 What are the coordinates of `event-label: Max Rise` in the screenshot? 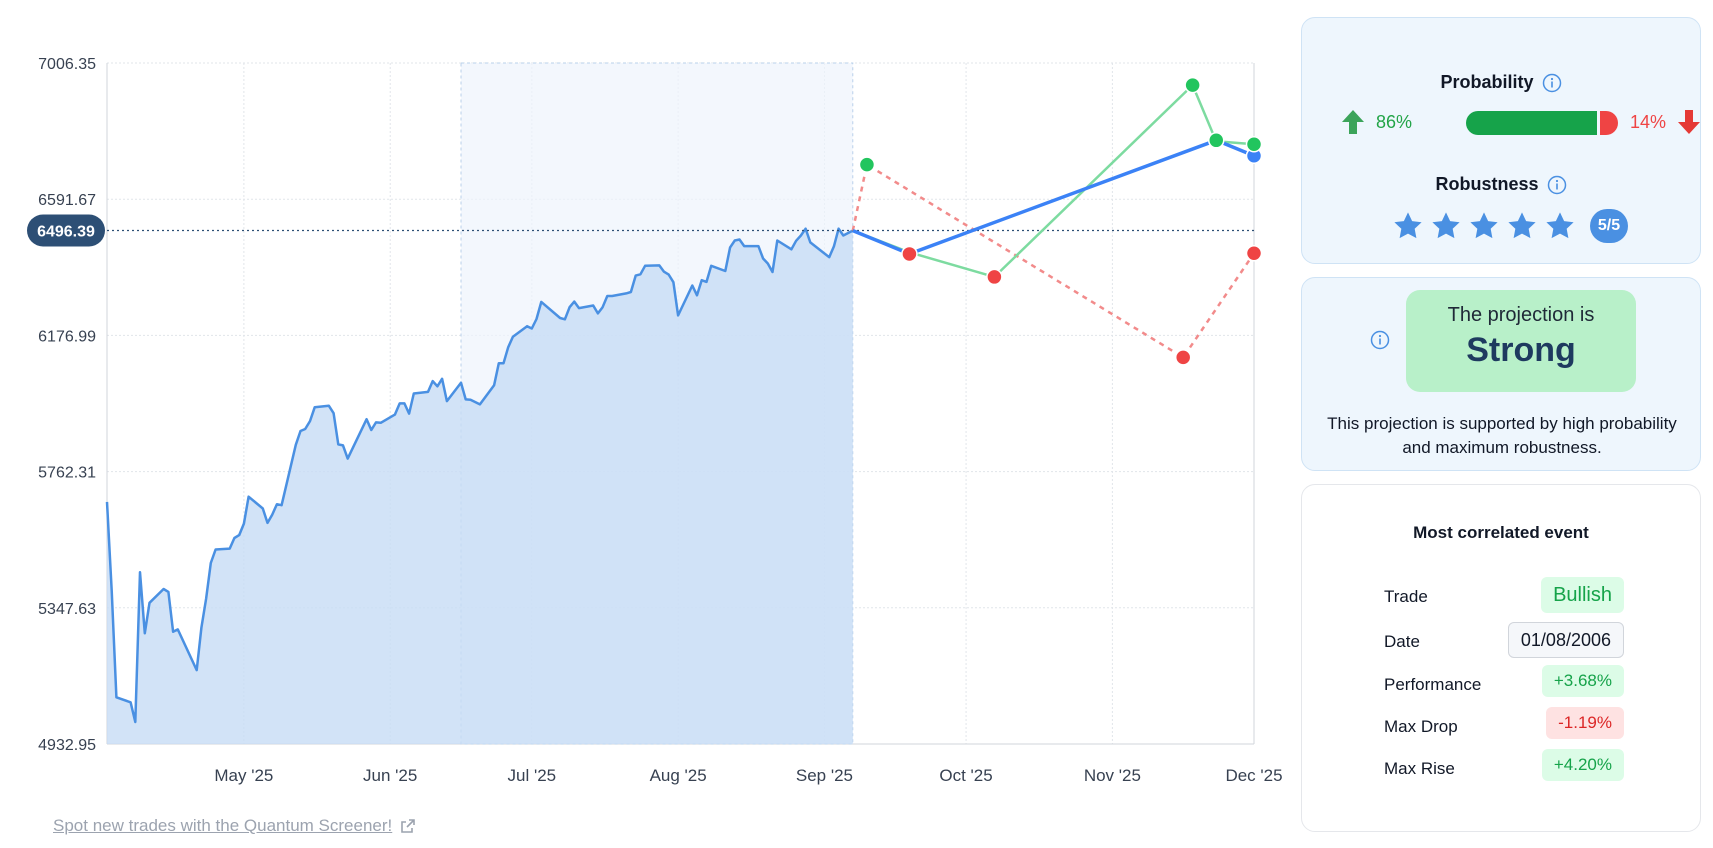 It's located at (1419, 768).